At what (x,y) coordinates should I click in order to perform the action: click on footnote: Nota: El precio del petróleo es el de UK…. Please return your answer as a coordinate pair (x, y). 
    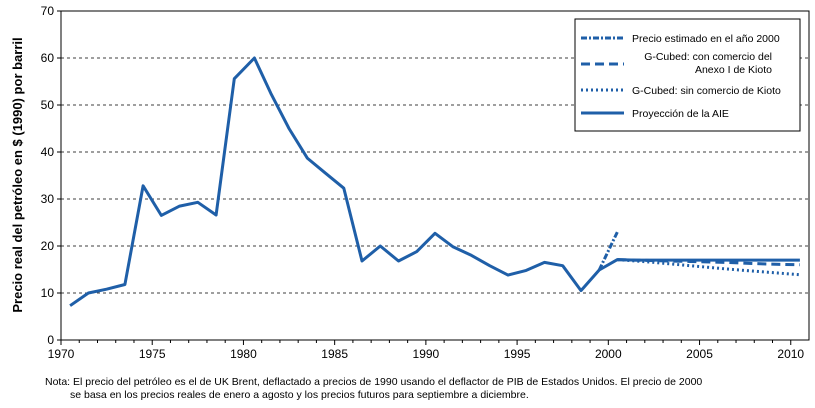
    Looking at the image, I should click on (425, 389).